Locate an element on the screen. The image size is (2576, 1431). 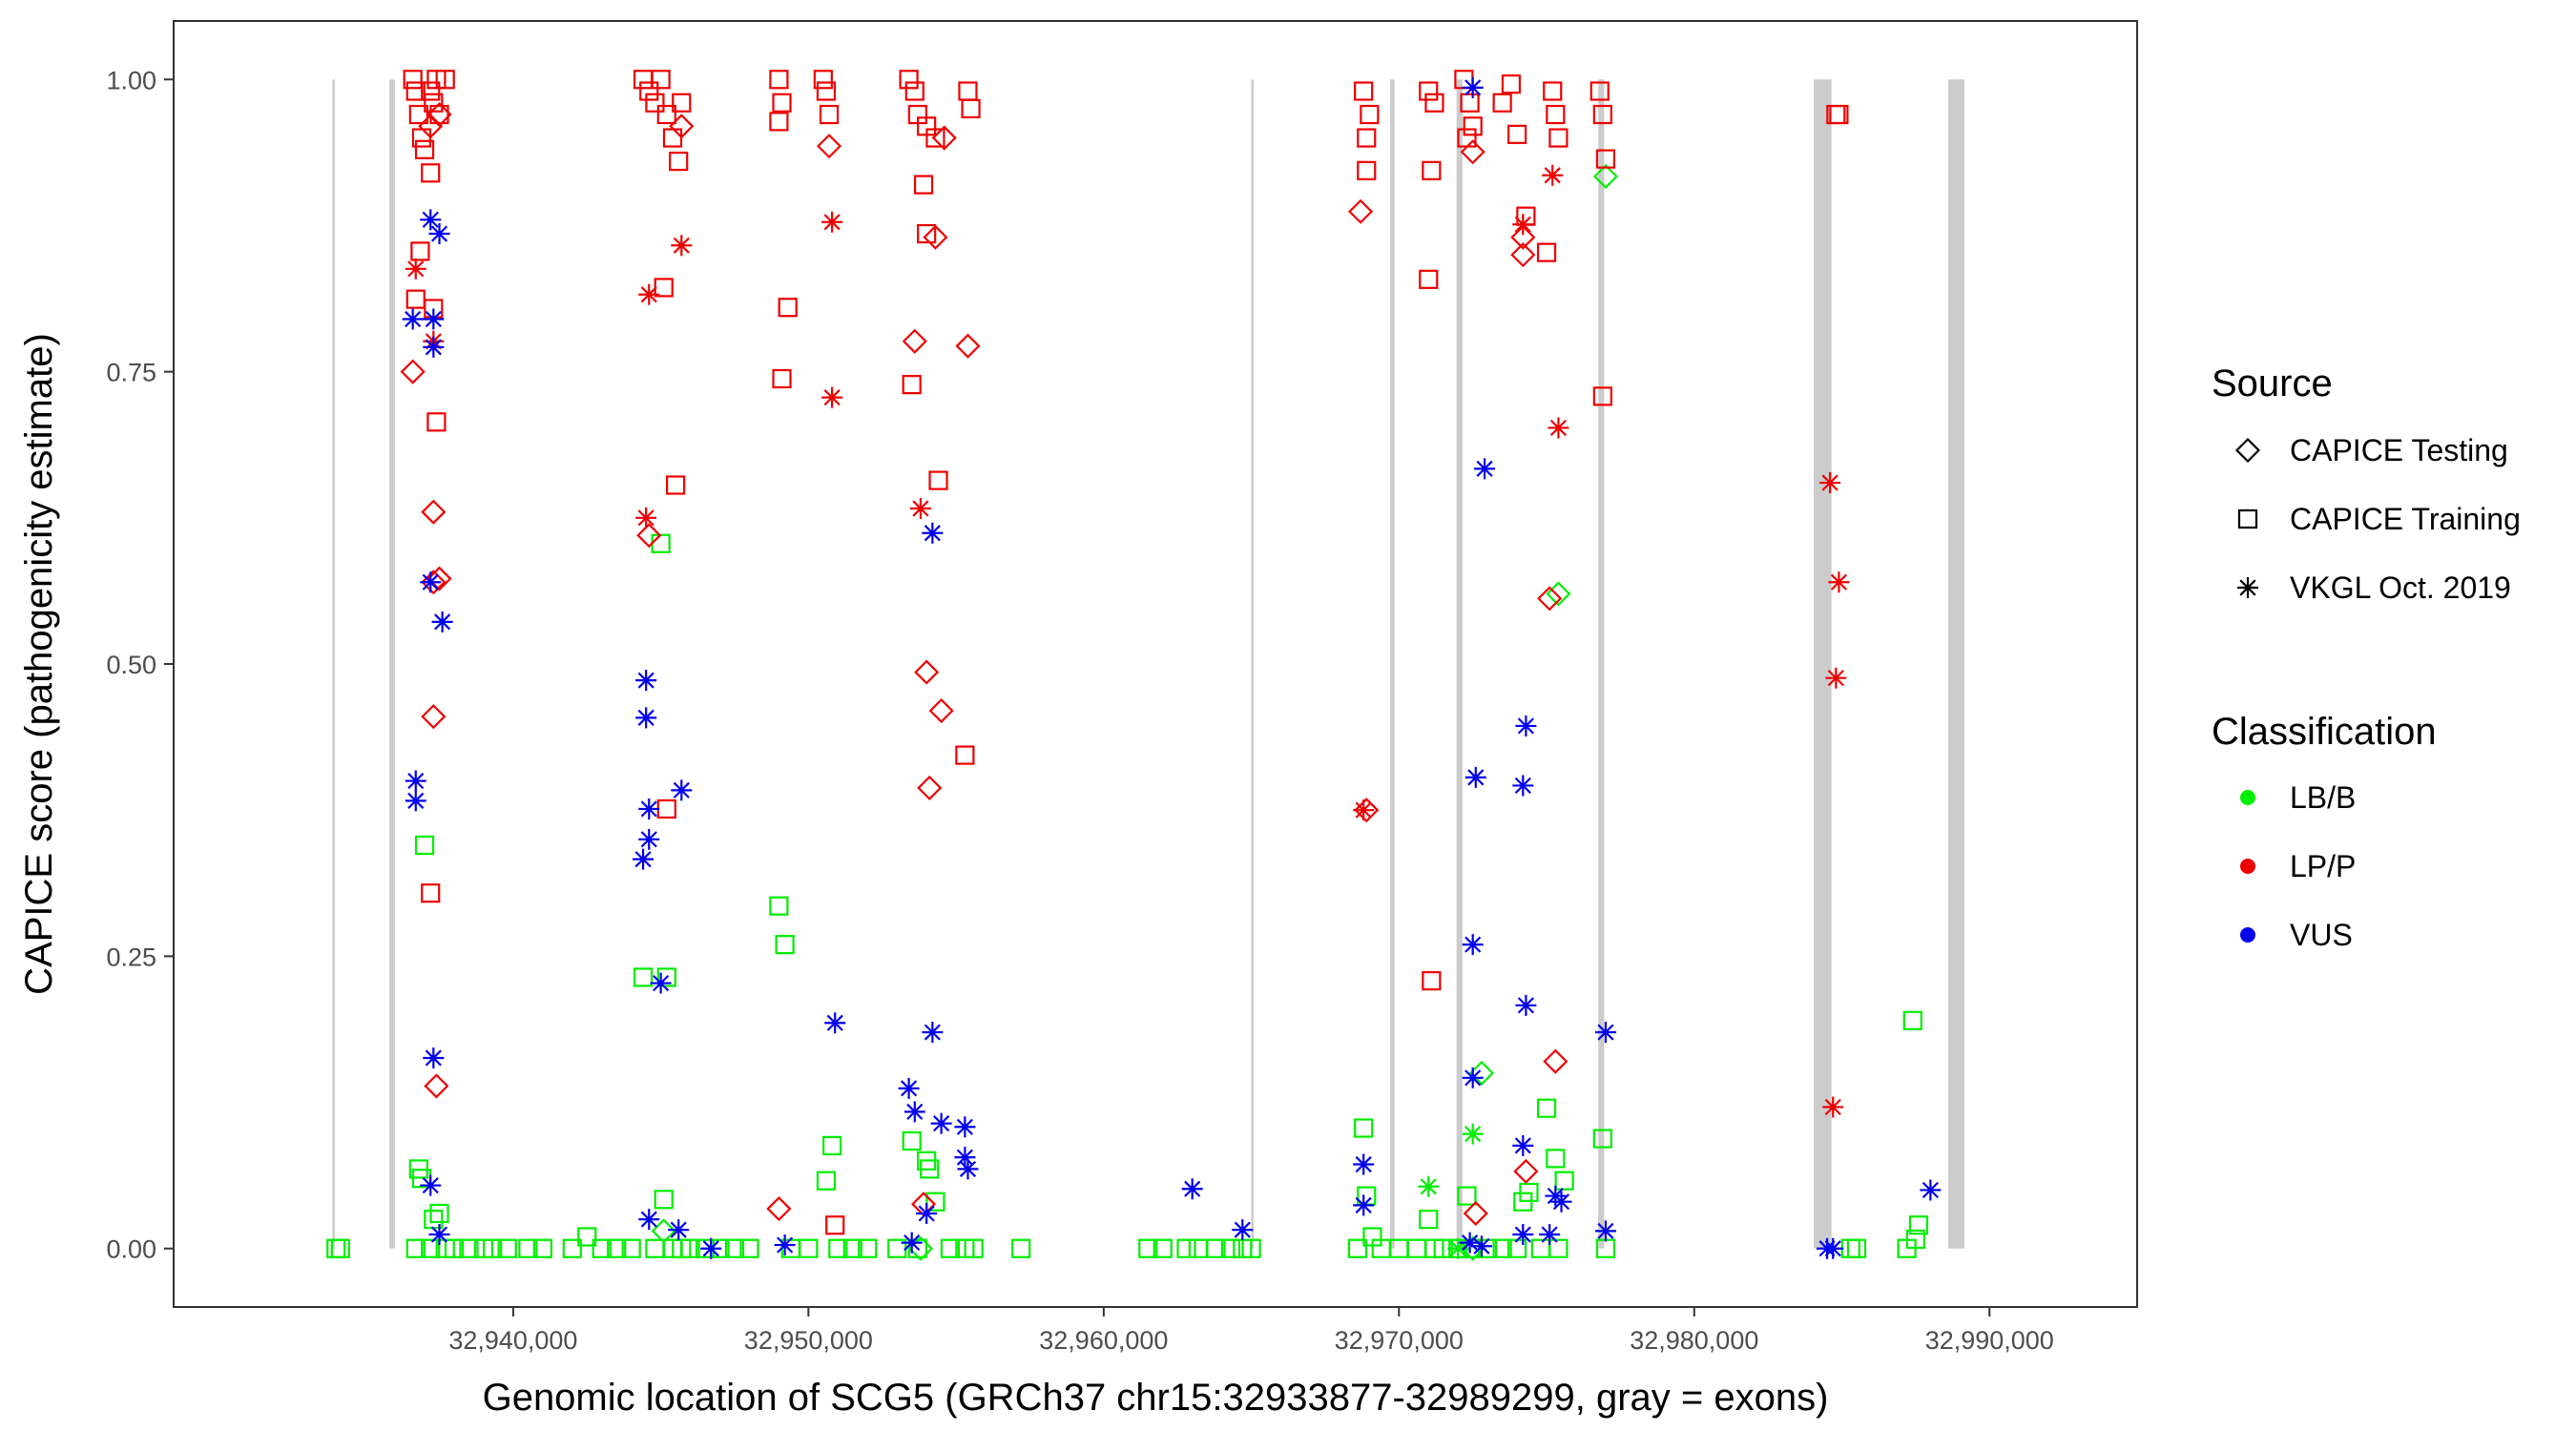
legend-key-square is located at coordinates (2247, 518).